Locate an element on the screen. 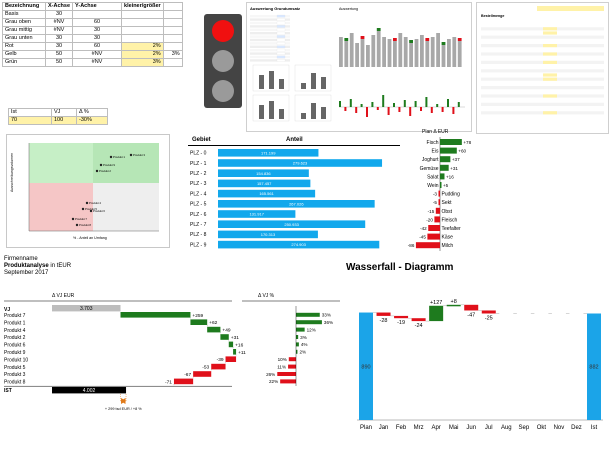  table-cell: Grau oben is located at coordinates (24, 22).